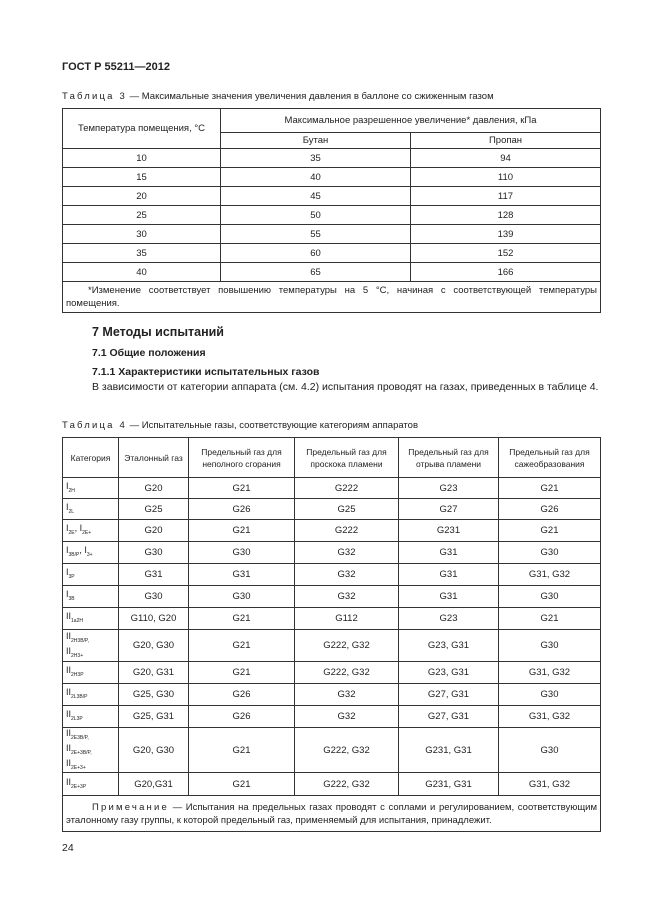 Image resolution: width=646 pixels, height=913 pixels. What do you see at coordinates (90, 735) in the screenshot?
I see `category-line: II2E3B/P,` at bounding box center [90, 735].